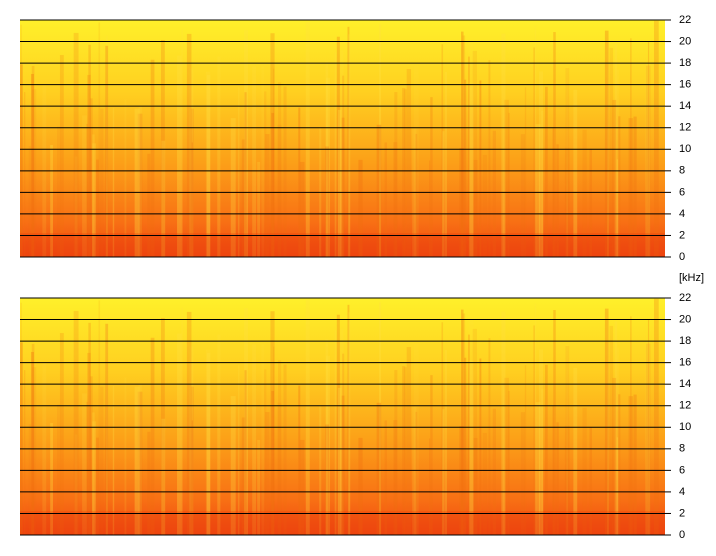 The image size is (716, 556). What do you see at coordinates (685, 149) in the screenshot?
I see `y-tick-label: 10` at bounding box center [685, 149].